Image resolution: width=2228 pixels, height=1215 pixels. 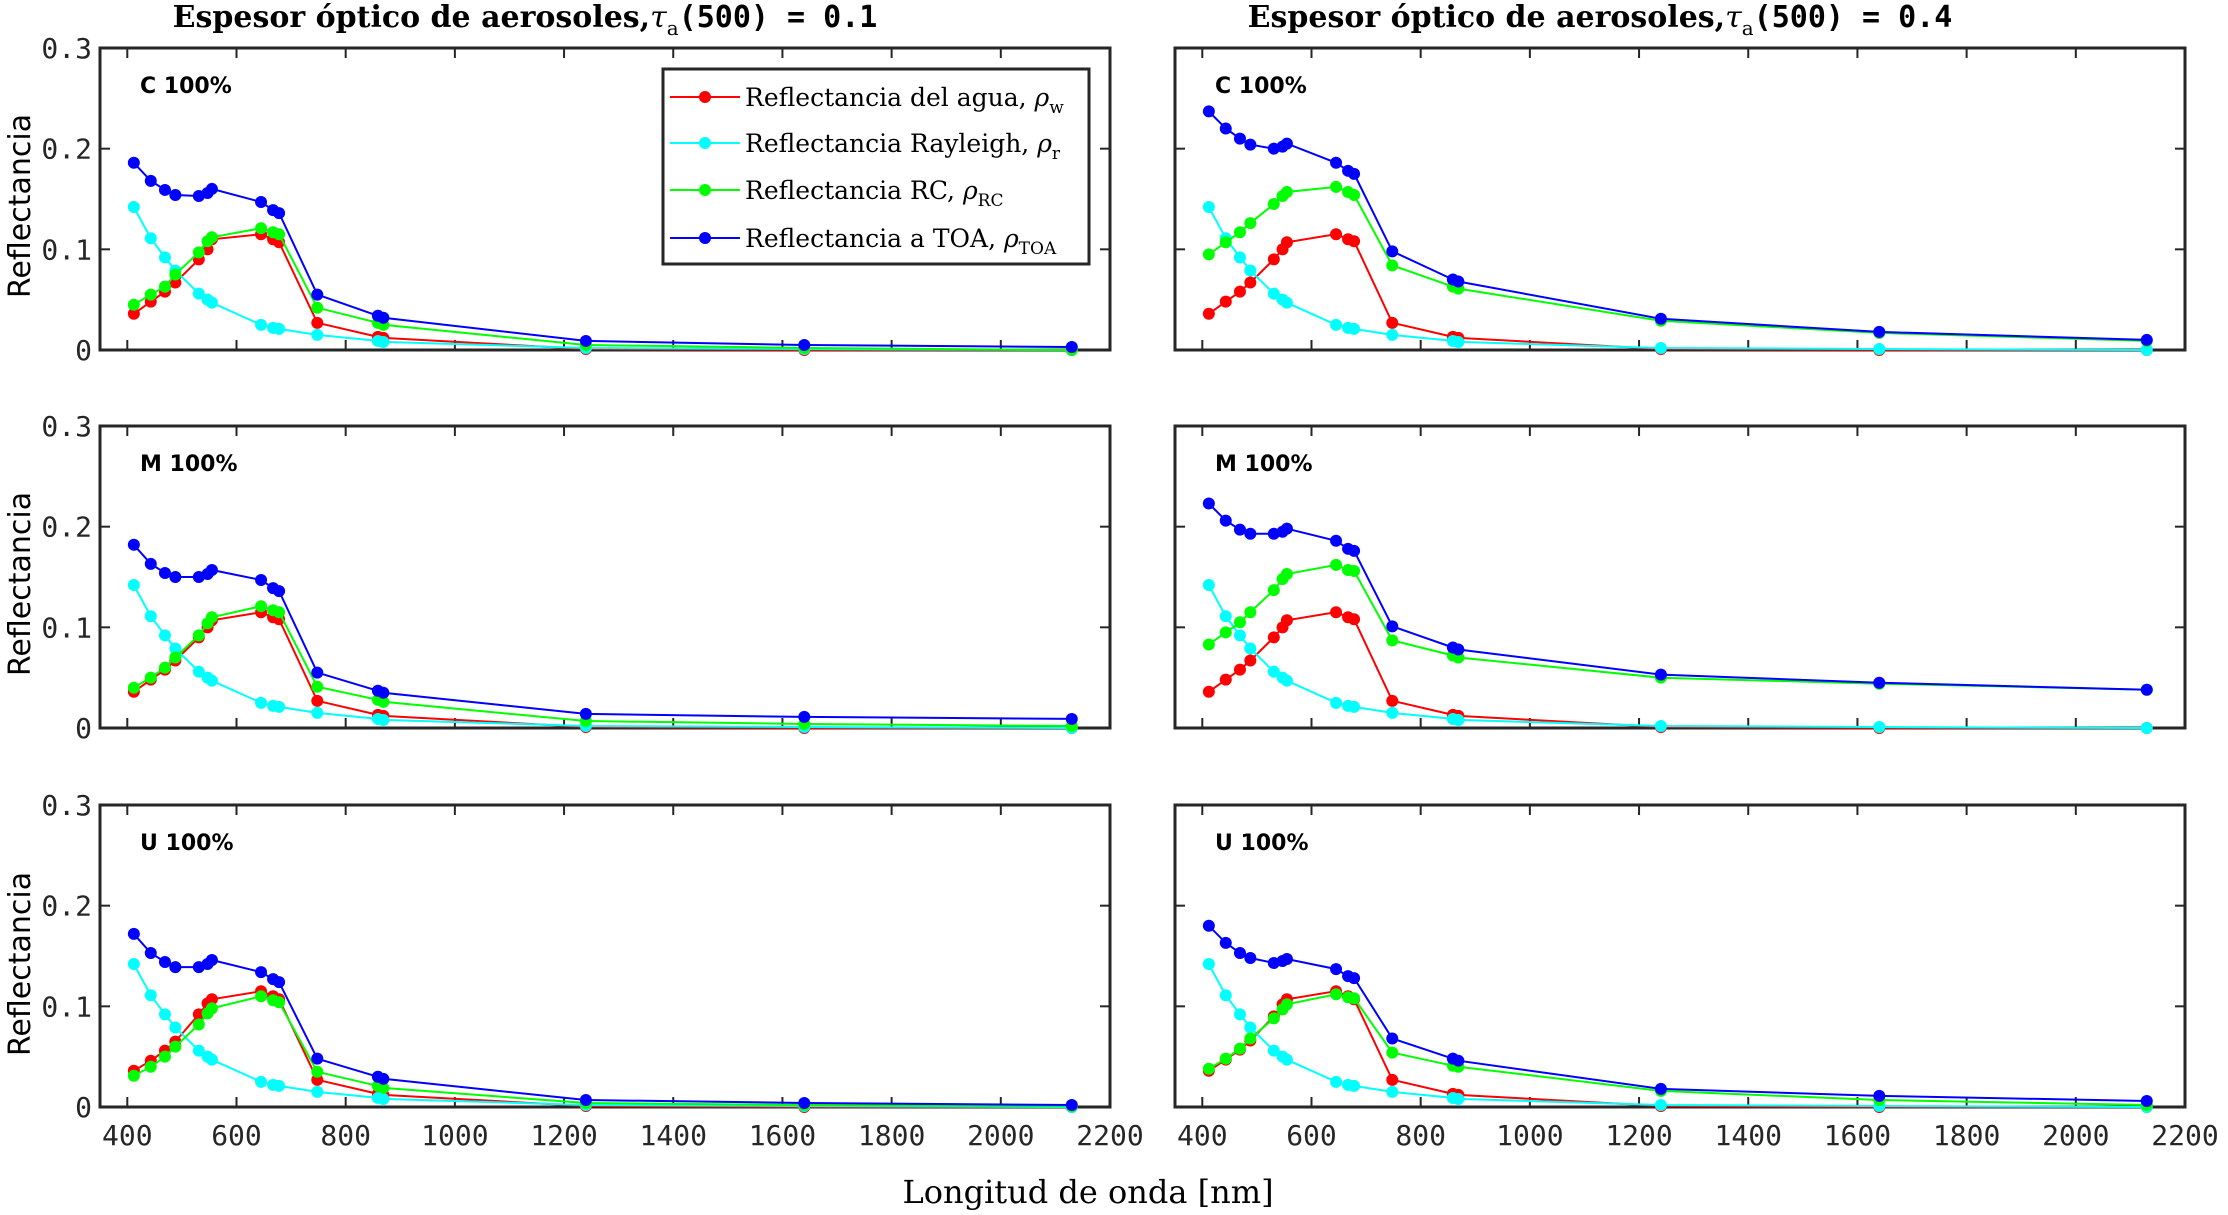 What do you see at coordinates (20, 964) in the screenshot?
I see `ylabel-row-3: Reflectancia` at bounding box center [20, 964].